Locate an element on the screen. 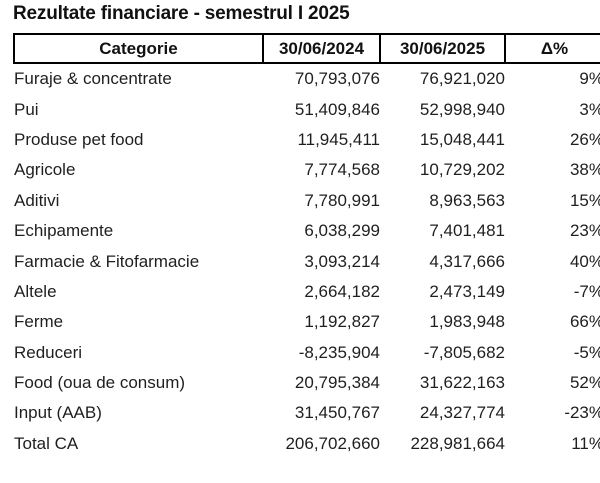 The image size is (600, 483). value-2025-cell: 76,921,020 is located at coordinates (462, 79).